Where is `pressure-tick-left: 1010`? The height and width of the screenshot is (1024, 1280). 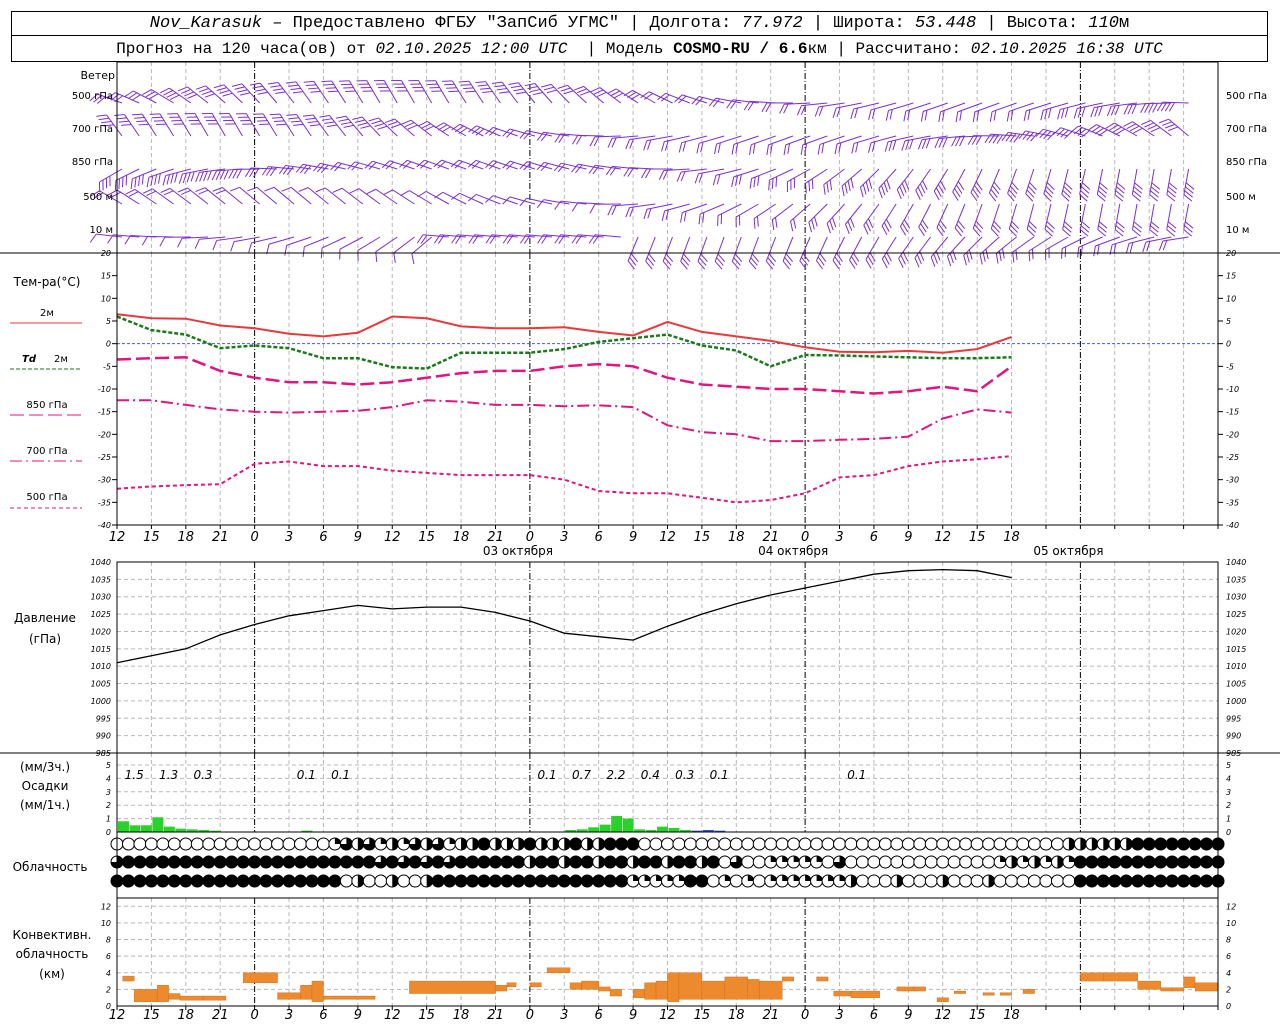 pressure-tick-left: 1010 is located at coordinates (101, 666).